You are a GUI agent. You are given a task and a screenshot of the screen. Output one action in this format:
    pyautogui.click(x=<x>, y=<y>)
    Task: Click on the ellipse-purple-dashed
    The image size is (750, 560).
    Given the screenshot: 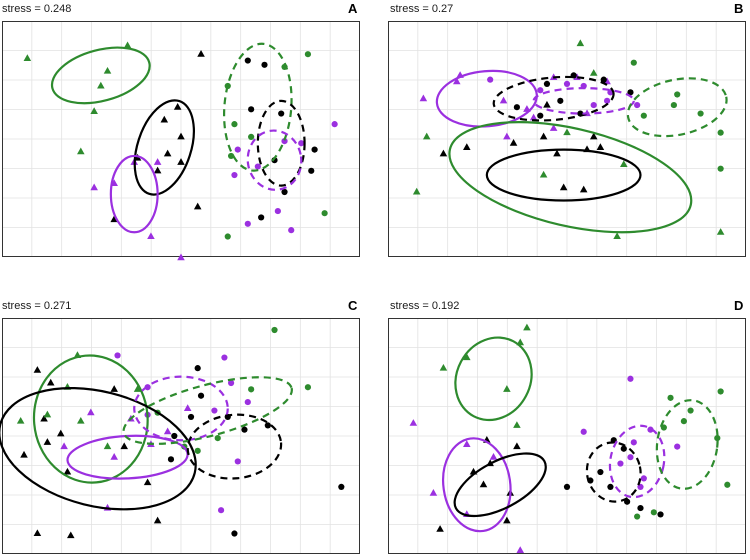 What is the action you would take?
    pyautogui.click(x=274, y=160)
    